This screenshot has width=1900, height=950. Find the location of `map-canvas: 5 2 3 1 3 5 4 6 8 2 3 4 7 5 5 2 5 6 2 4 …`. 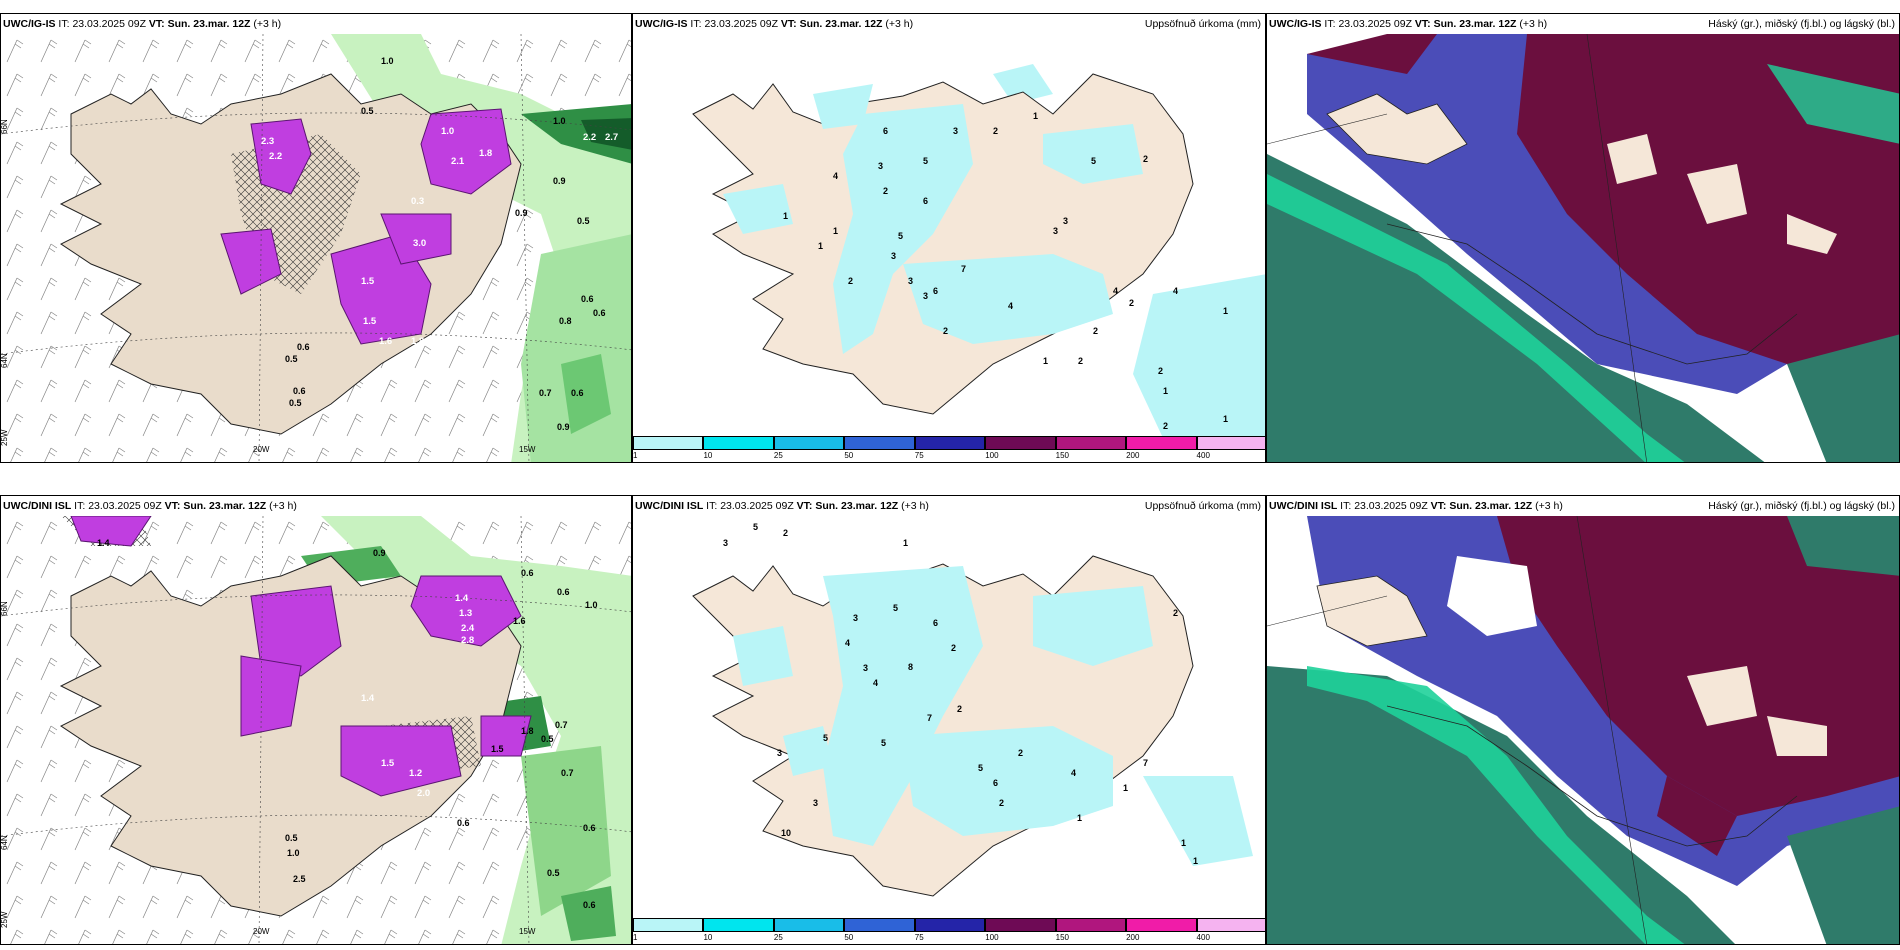

map-canvas: 5 2 3 1 3 5 4 6 8 2 3 4 7 5 5 2 5 6 2 4 … is located at coordinates (949, 718).